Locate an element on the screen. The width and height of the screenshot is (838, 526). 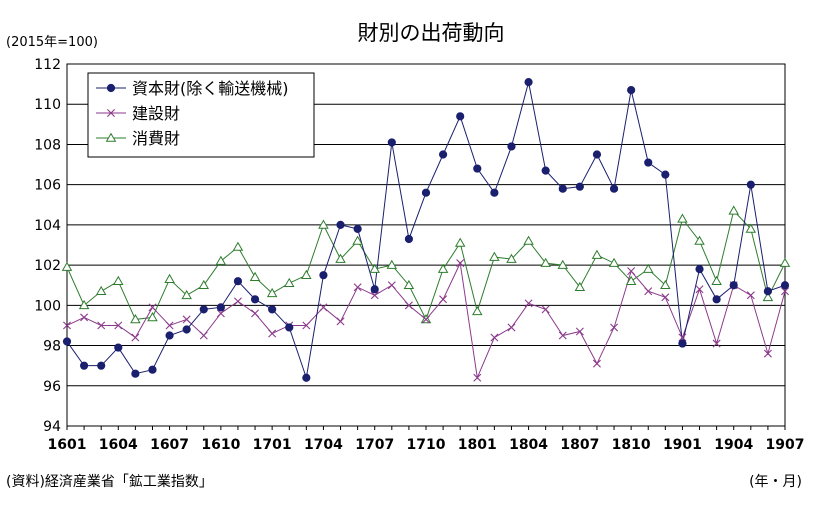
y-tick-label: 112 is located at coordinates (47, 65).